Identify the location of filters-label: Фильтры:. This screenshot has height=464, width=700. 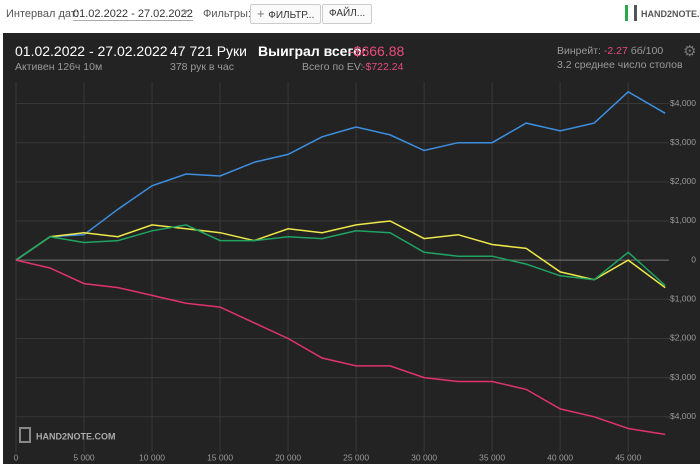
(227, 14).